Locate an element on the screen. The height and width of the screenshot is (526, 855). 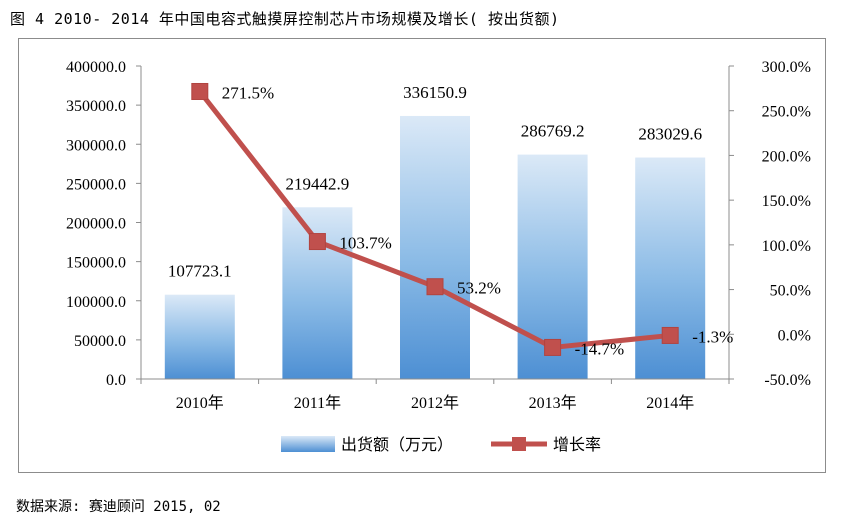
y-left-tick-label: 200000.0 is located at coordinates (96, 224).